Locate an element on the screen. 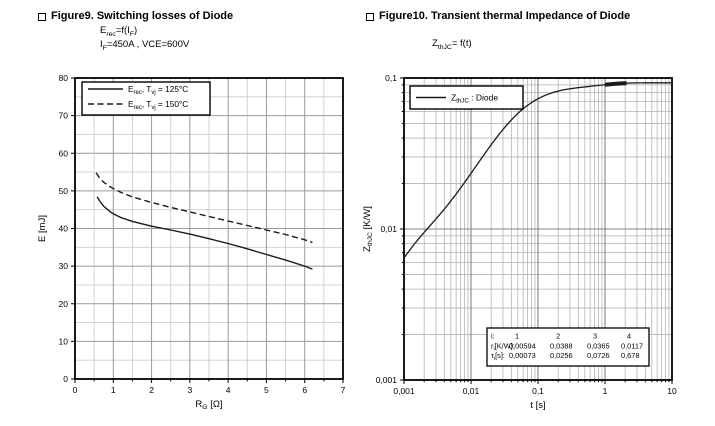 This screenshot has height=426, width=715. x-axis-label: t [s] is located at coordinates (537, 405).